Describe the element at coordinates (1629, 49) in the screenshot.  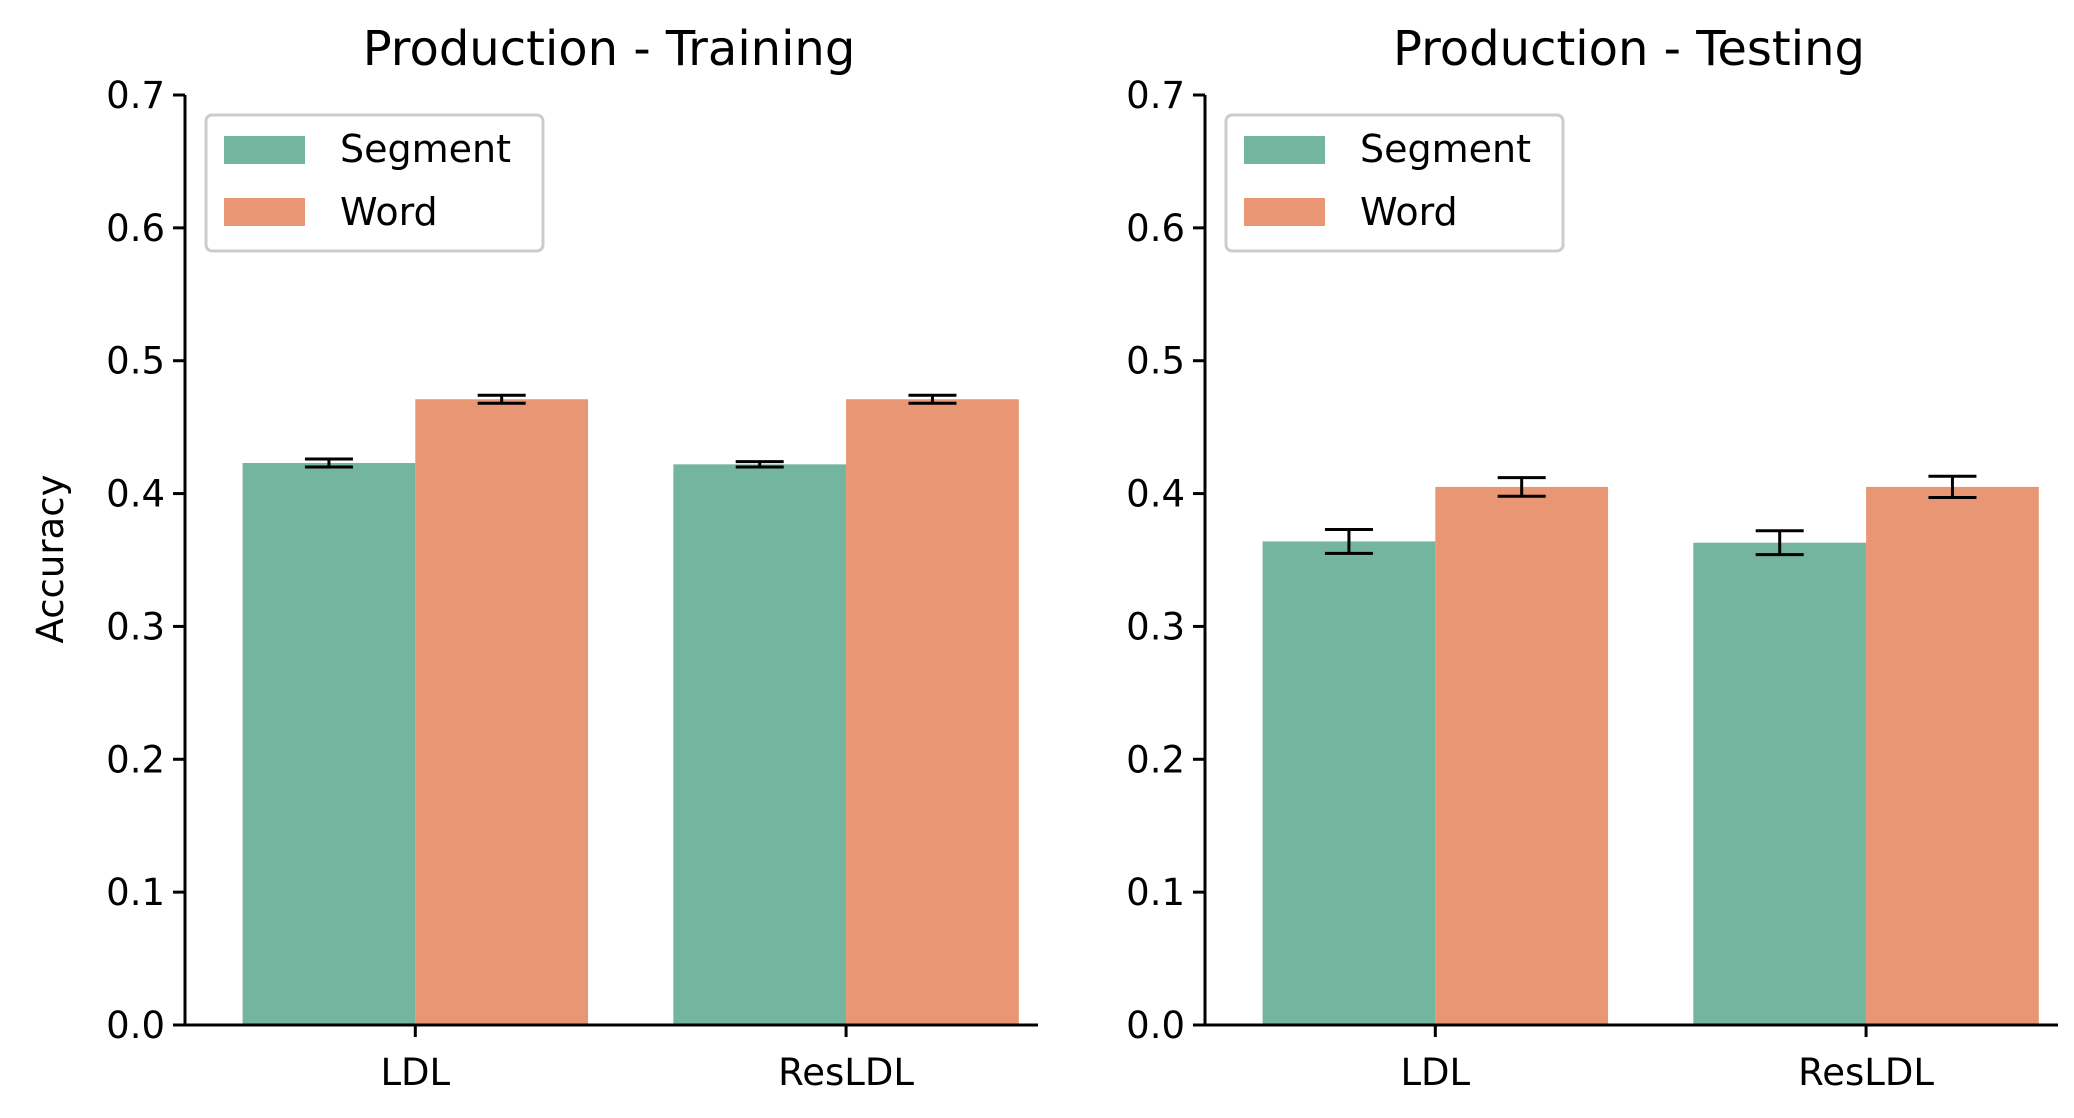
I see `chart-title: Production - Testing` at that location.